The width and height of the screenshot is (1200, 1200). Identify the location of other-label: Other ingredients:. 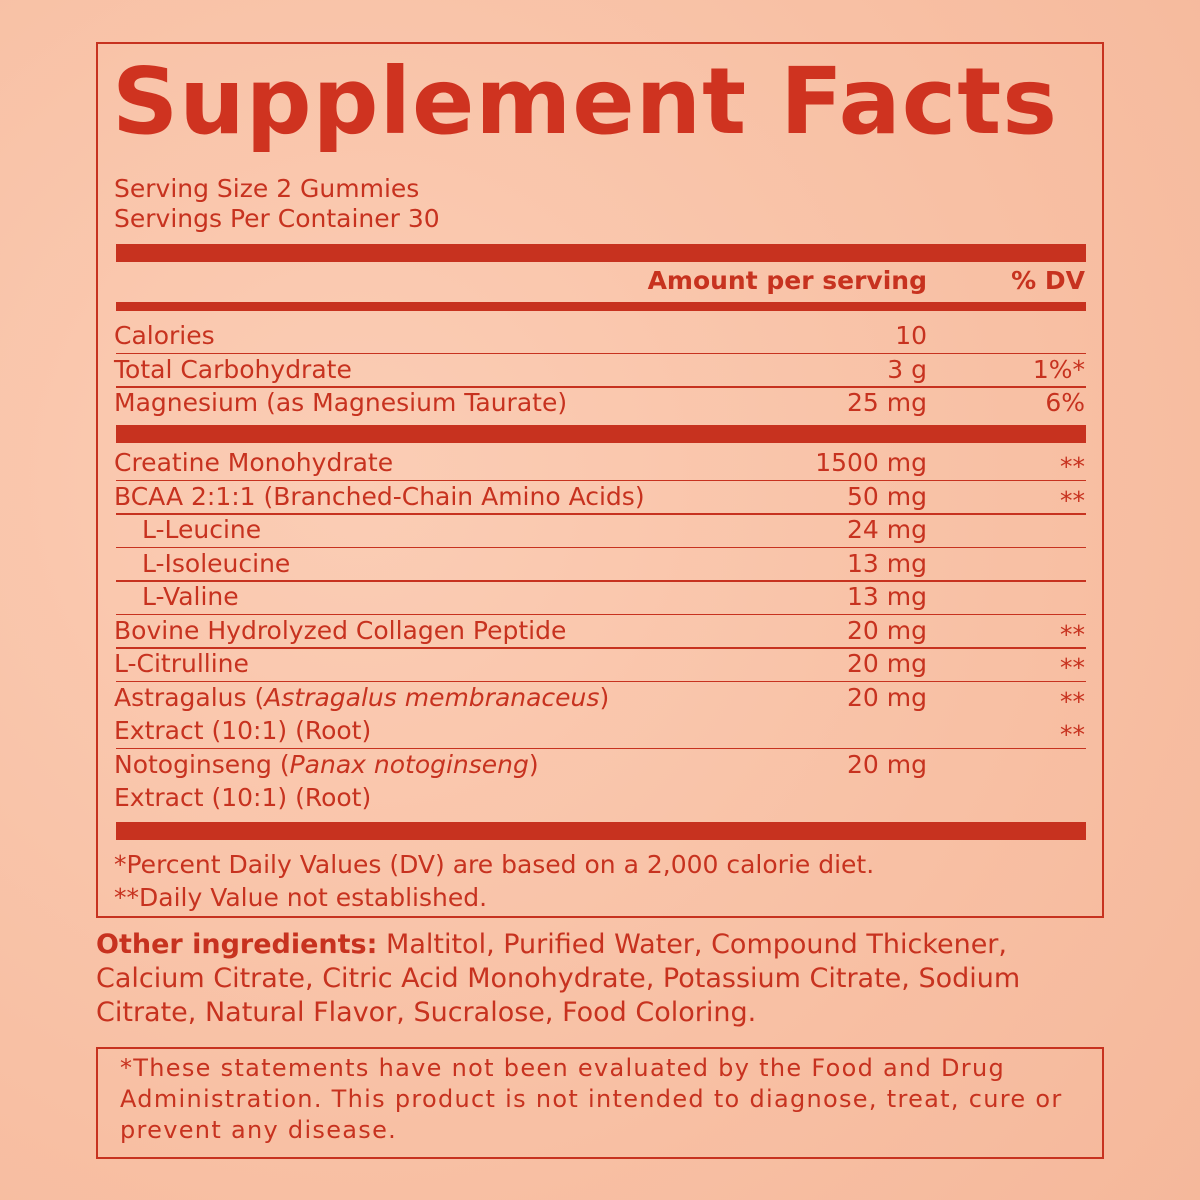
(237, 944).